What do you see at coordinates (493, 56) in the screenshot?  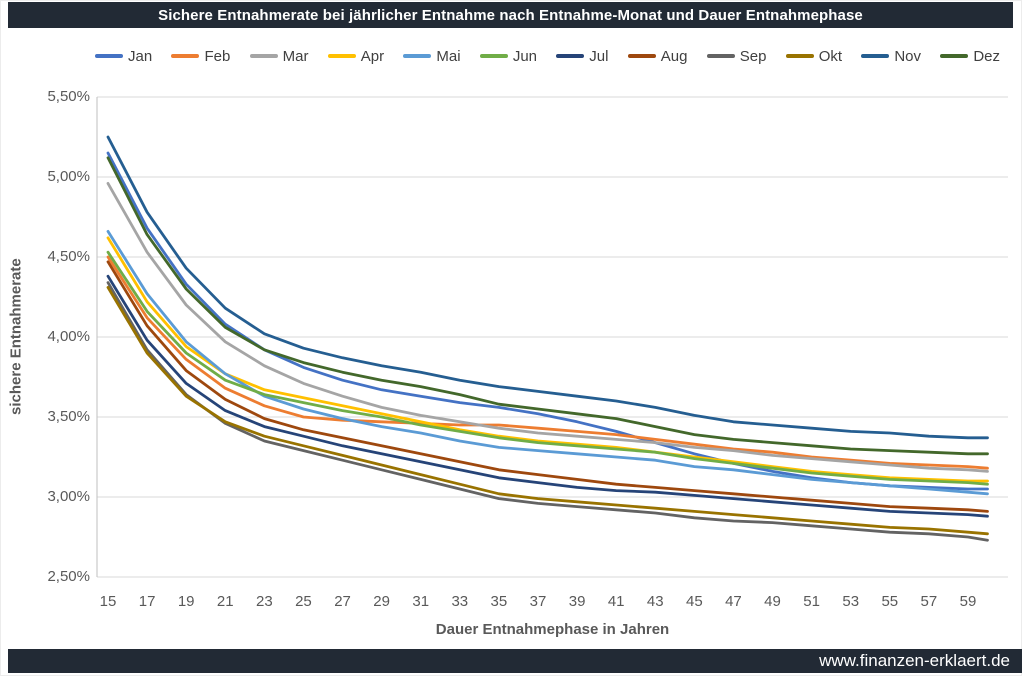 I see `legend-swatch-jun` at bounding box center [493, 56].